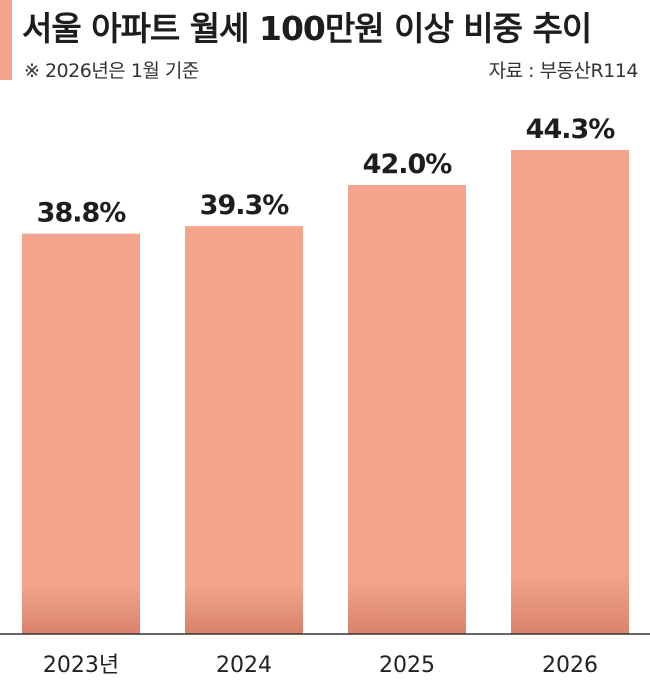 This screenshot has height=685, width=650. Describe the element at coordinates (408, 164) in the screenshot. I see `value-label-2: 42.0%` at that location.